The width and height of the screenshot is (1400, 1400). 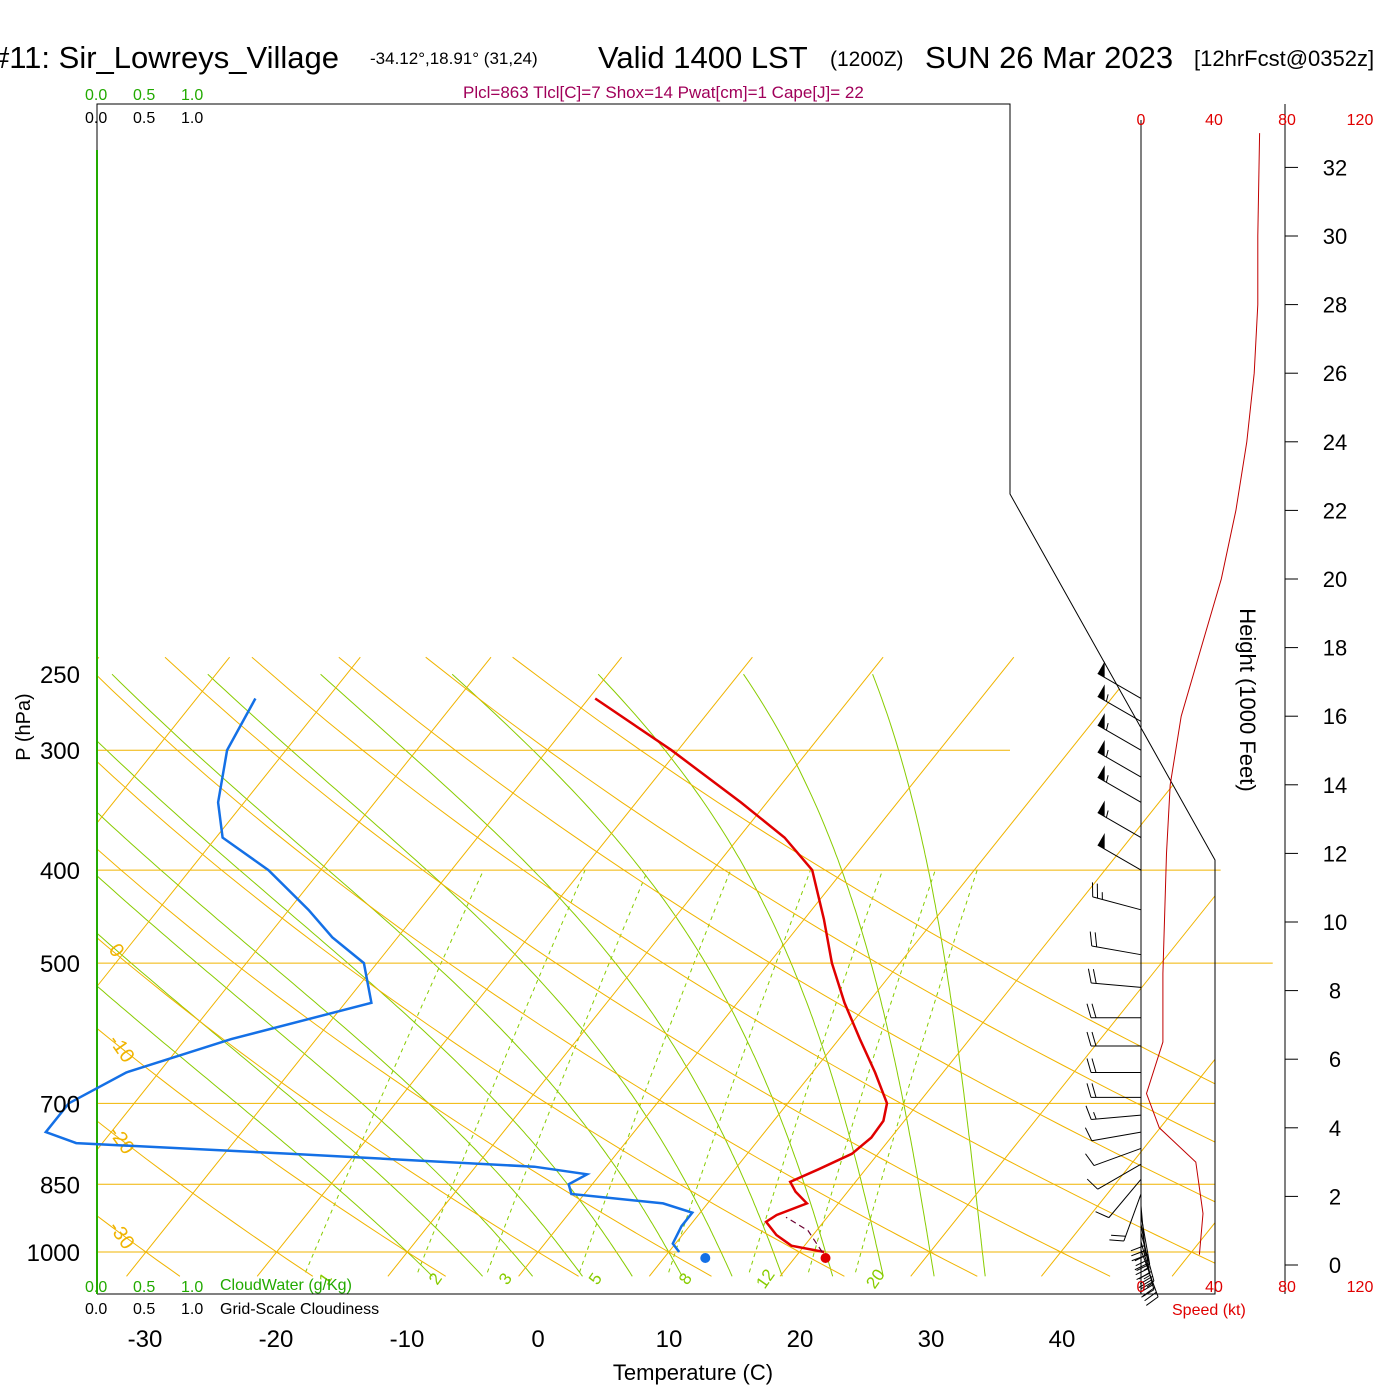 I want to click on cloudwater-tick-bottom-2: 1.0, so click(x=192, y=1287).